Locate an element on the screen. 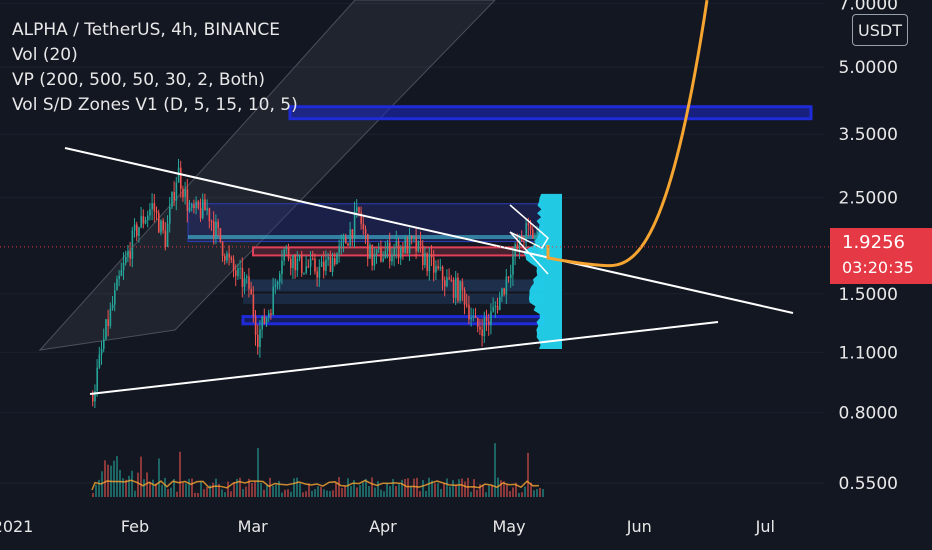 The width and height of the screenshot is (932, 550). legend-zones: Vol S/D Zones V1 (D, 5, 15, 10, 5) is located at coordinates (155, 105).